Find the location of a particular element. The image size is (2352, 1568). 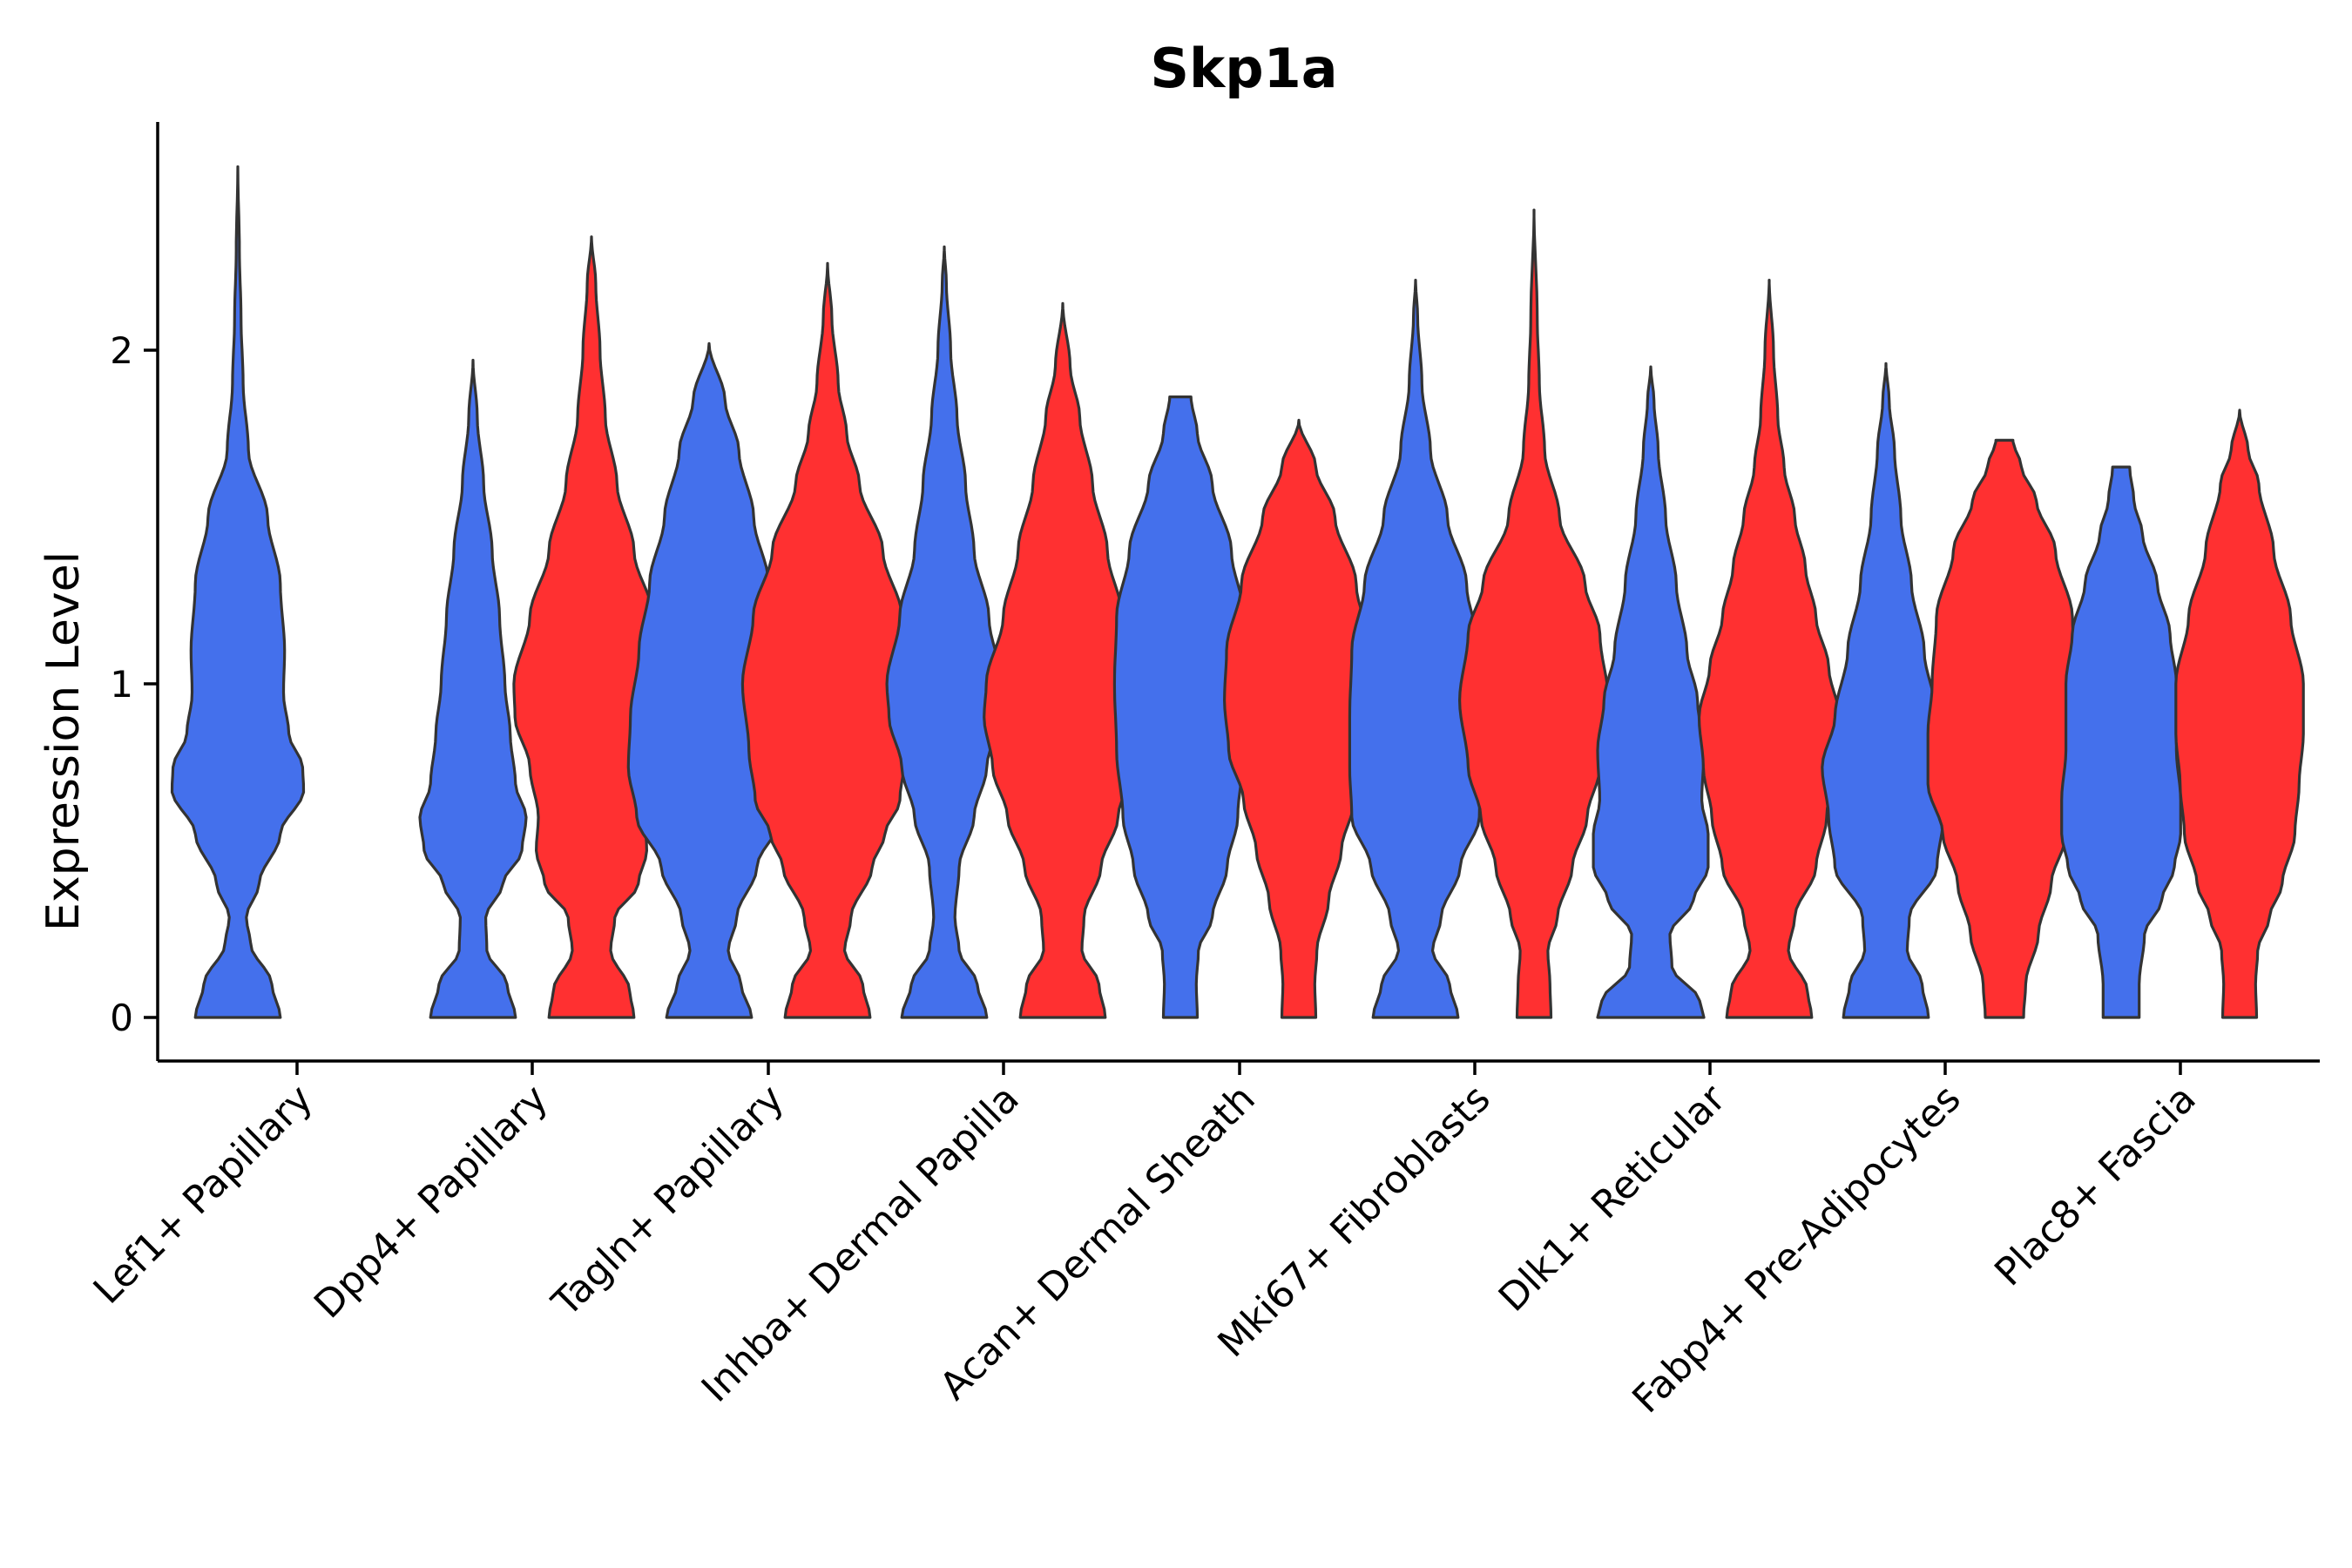

x-tick-label: Dlk1+ Reticular is located at coordinates (1612, 1198).